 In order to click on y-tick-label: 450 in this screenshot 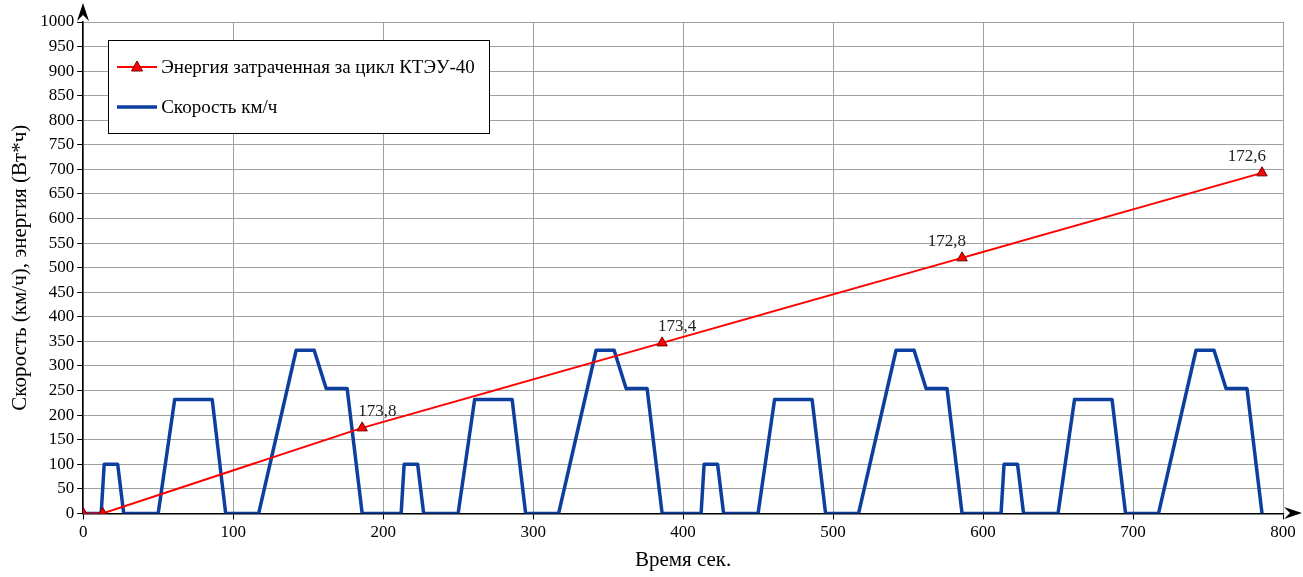, I will do `click(61, 291)`.